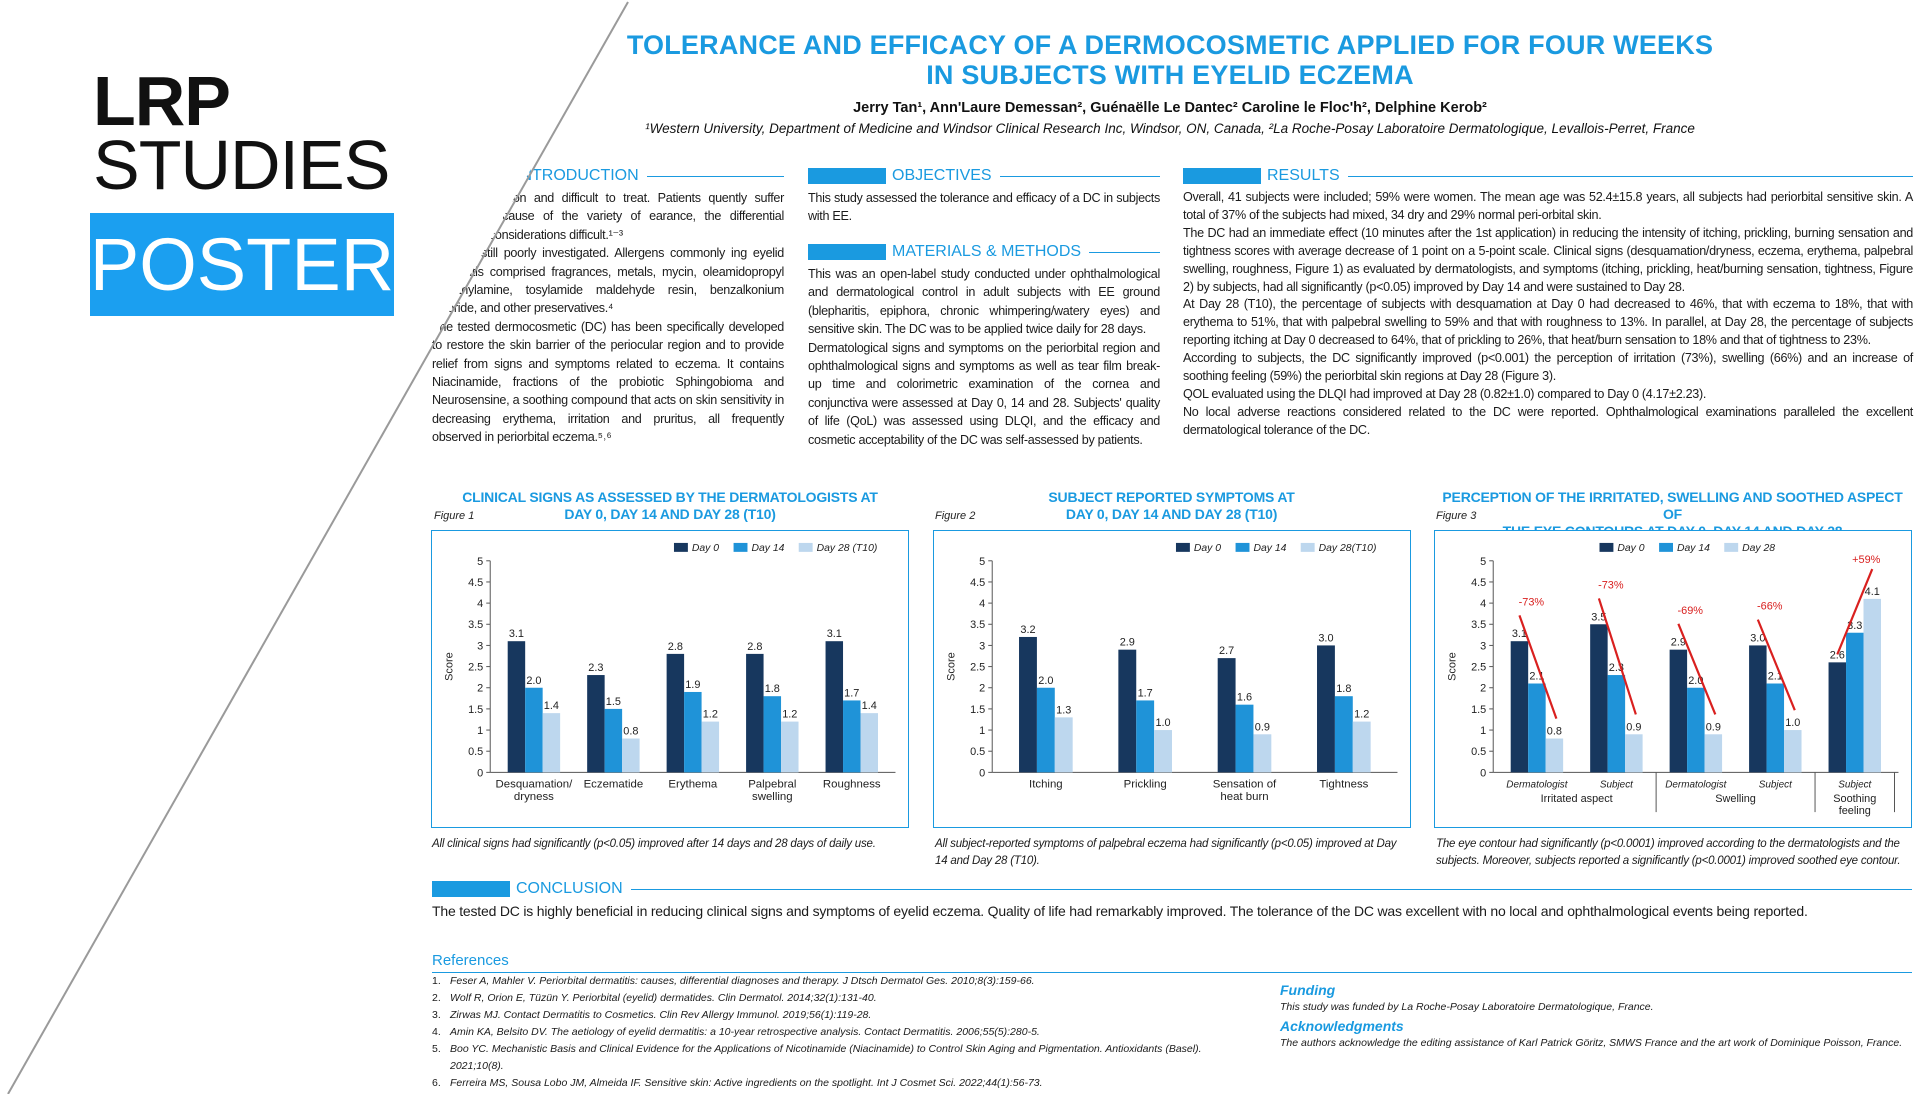 The height and width of the screenshot is (1094, 1920). Describe the element at coordinates (608, 176) in the screenshot. I see `introduction-heading: INTRODUCTION` at that location.